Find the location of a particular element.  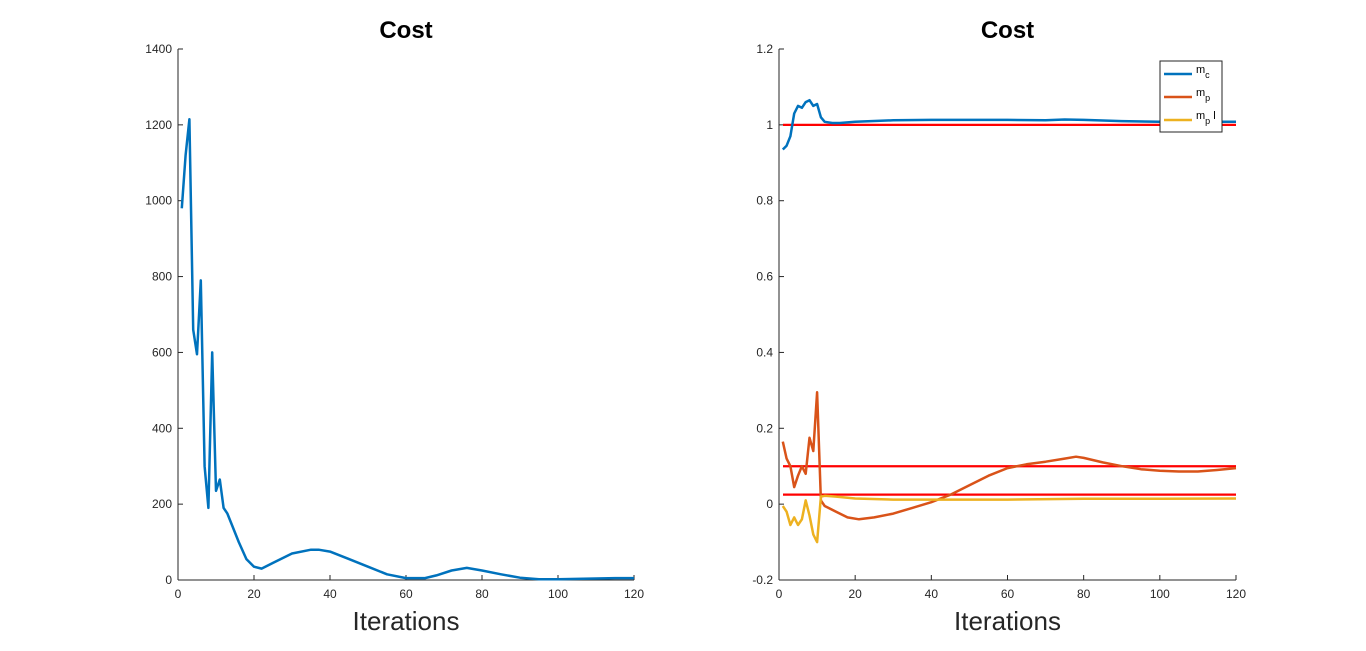

legend-label: mp is located at coordinates (1203, 95).